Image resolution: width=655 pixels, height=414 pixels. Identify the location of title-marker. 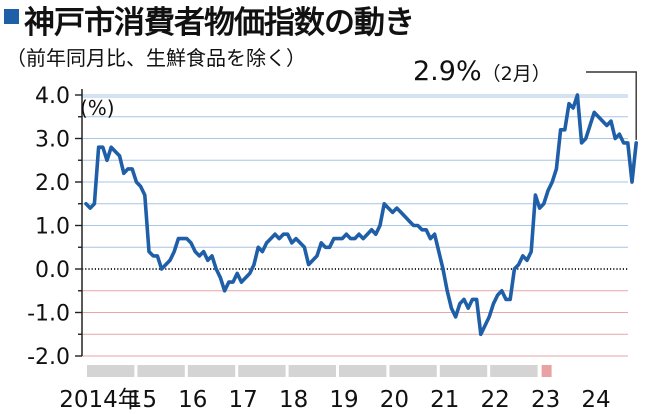
(11, 16).